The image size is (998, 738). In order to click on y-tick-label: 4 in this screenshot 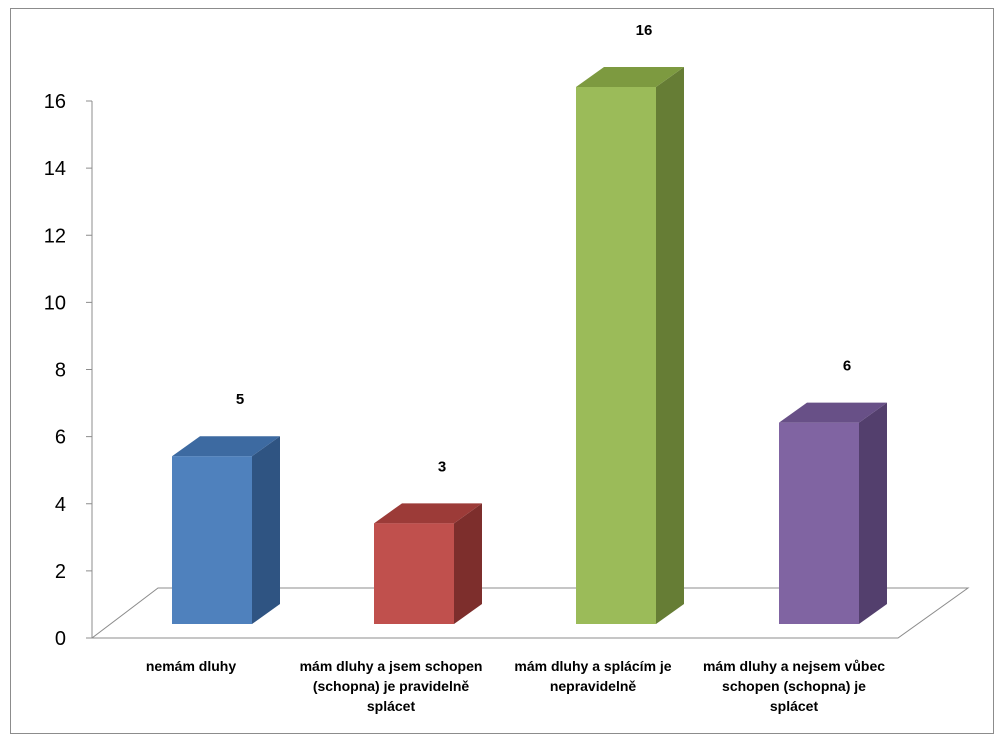, I will do `click(60, 505)`.